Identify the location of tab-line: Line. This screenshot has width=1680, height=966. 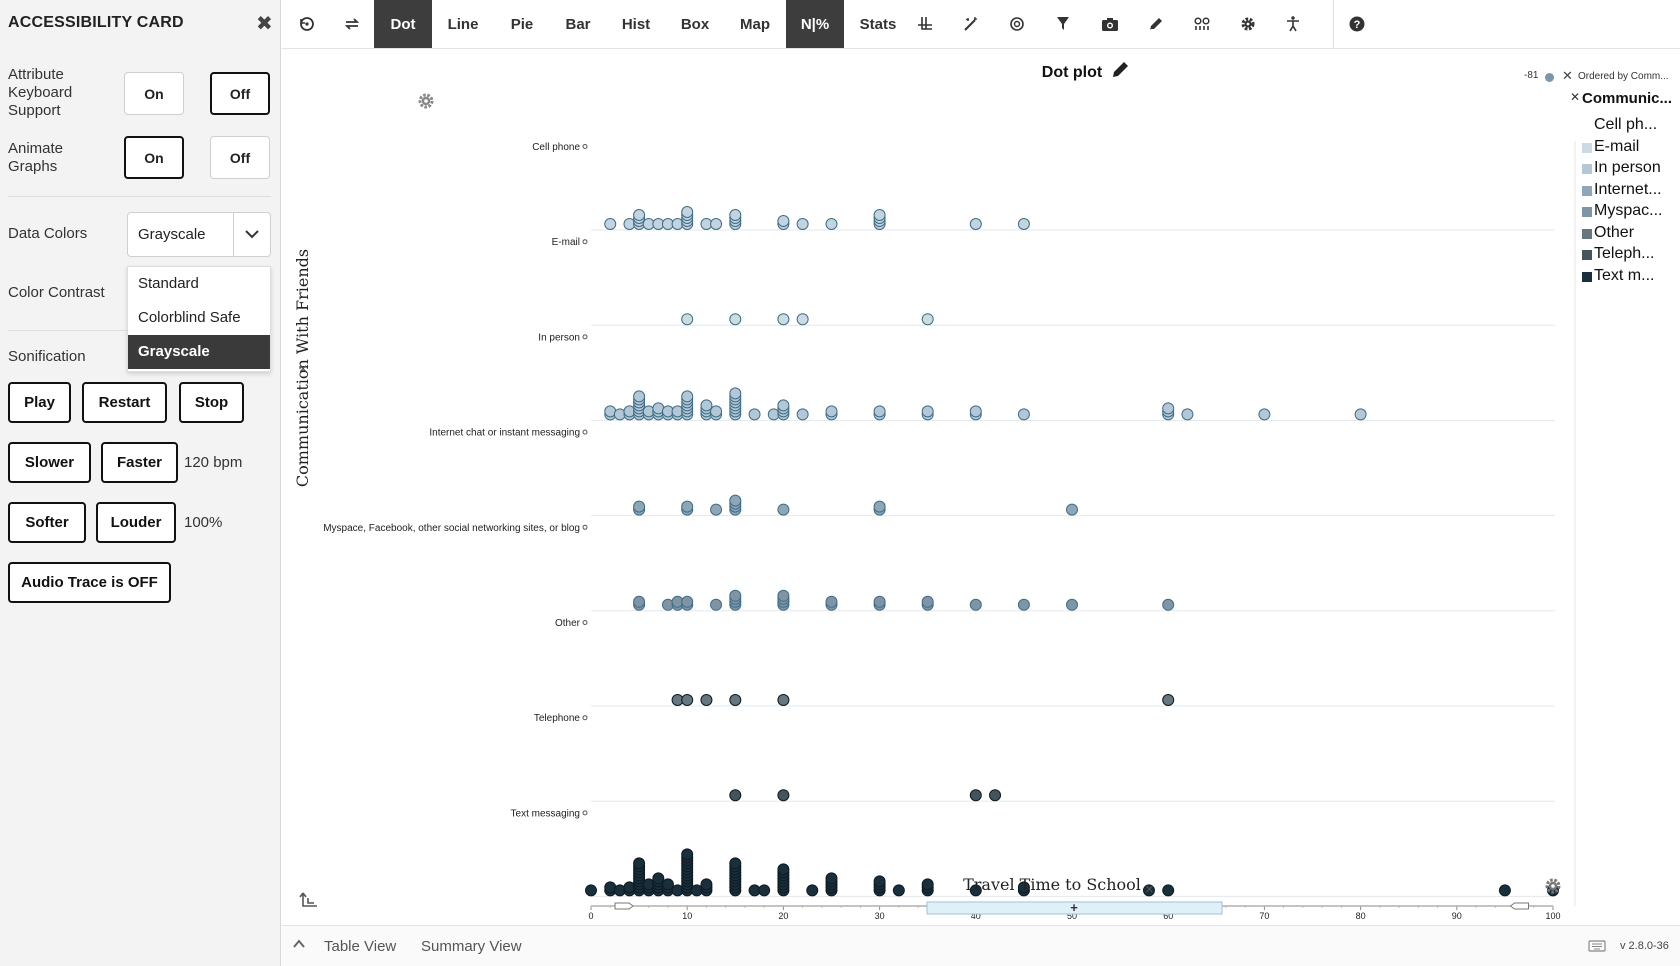
(463, 24).